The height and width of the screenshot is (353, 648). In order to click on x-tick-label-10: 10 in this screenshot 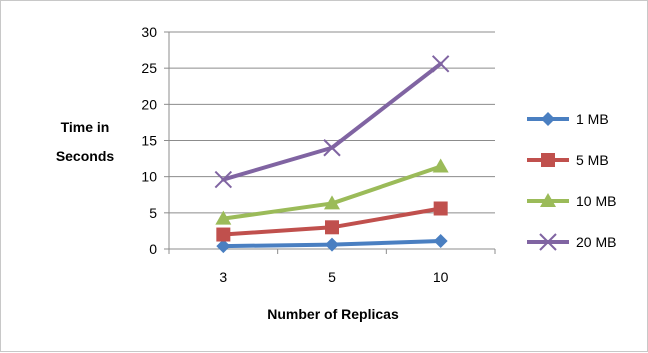, I will do `click(441, 277)`.